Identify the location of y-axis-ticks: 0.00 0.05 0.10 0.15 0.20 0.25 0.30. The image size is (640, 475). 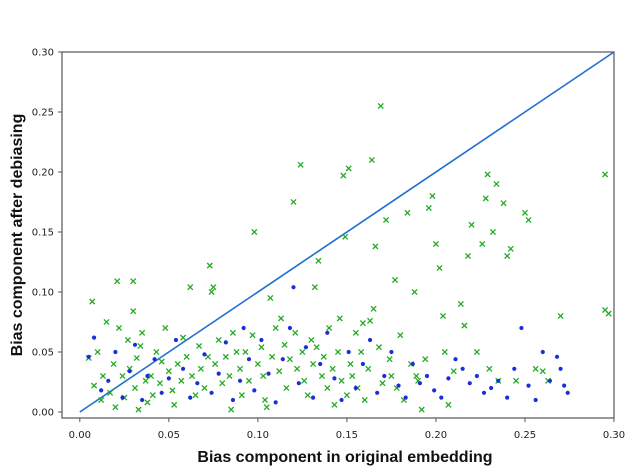
(47, 233).